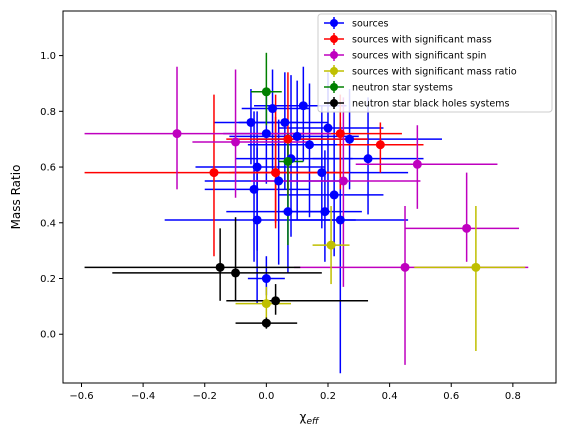 The width and height of the screenshot is (567, 433). I want to click on y-tick-label: 0.6, so click(48, 168).